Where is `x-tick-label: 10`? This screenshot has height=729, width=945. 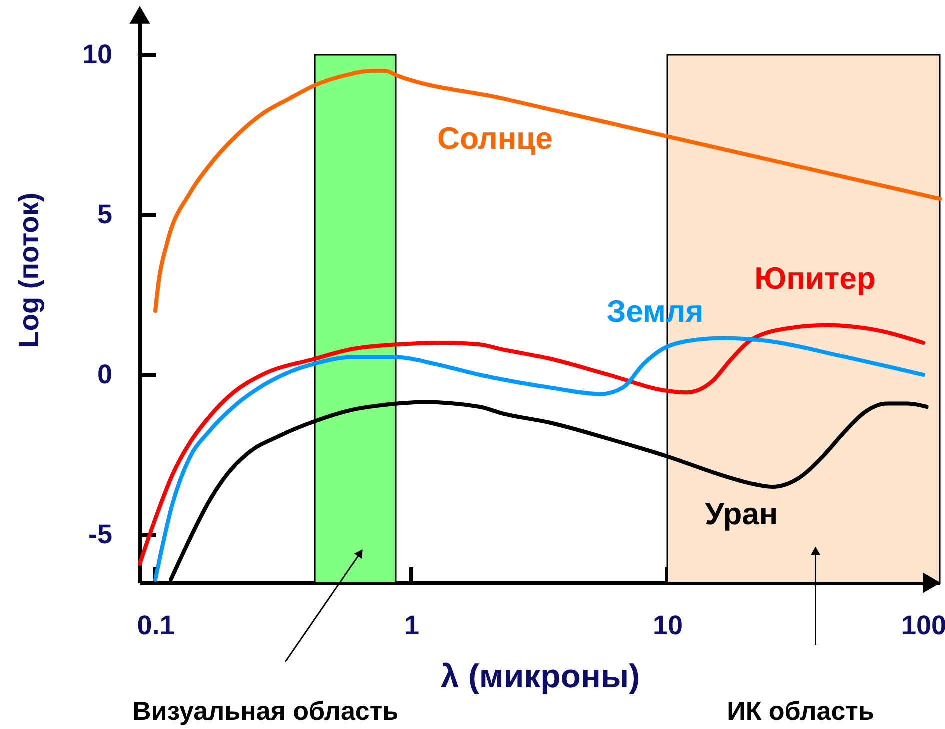 x-tick-label: 10 is located at coordinates (668, 625).